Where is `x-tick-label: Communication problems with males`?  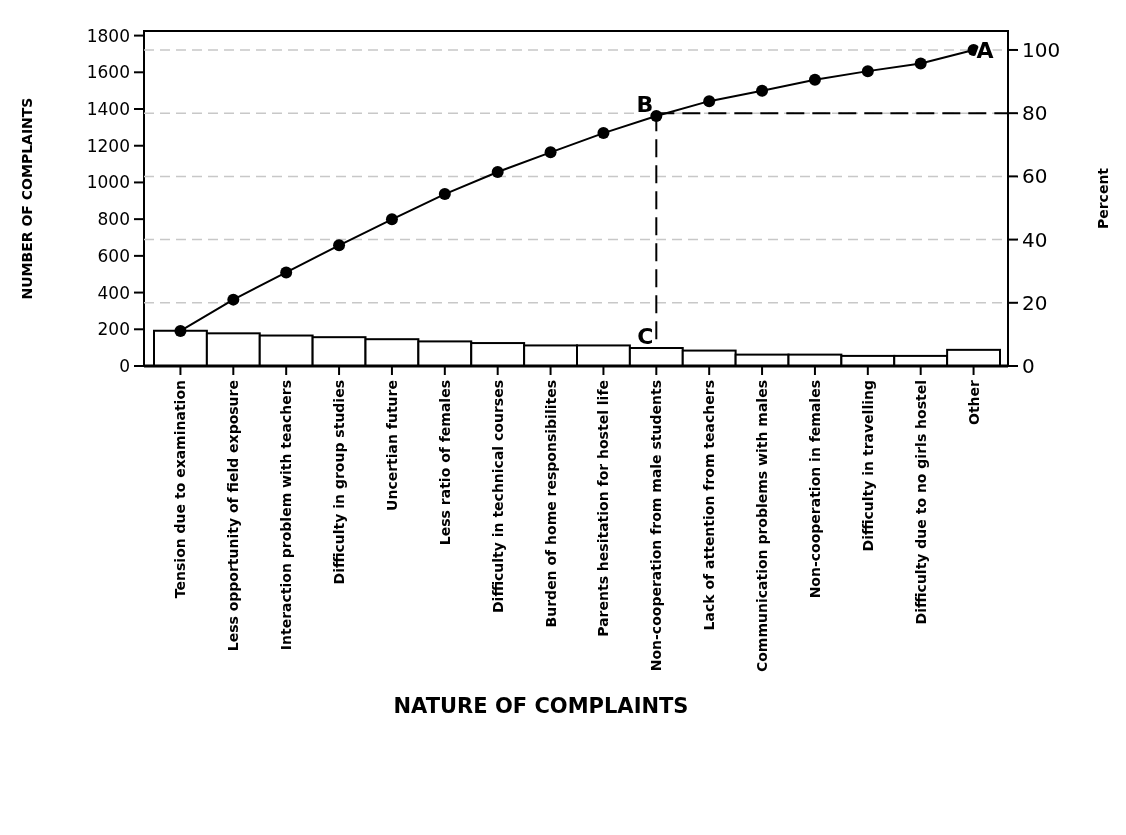 x-tick-label: Communication problems with males is located at coordinates (762, 526).